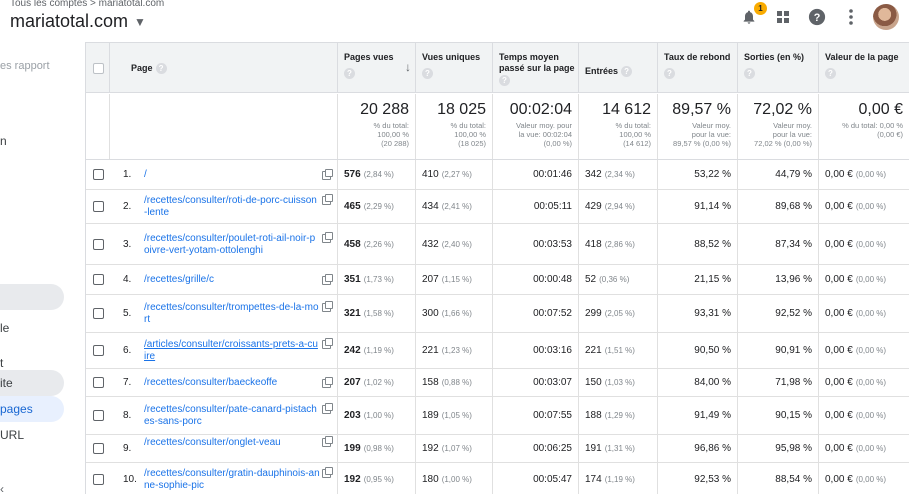 The width and height of the screenshot is (909, 494). I want to click on metric-main: 429, so click(593, 206).